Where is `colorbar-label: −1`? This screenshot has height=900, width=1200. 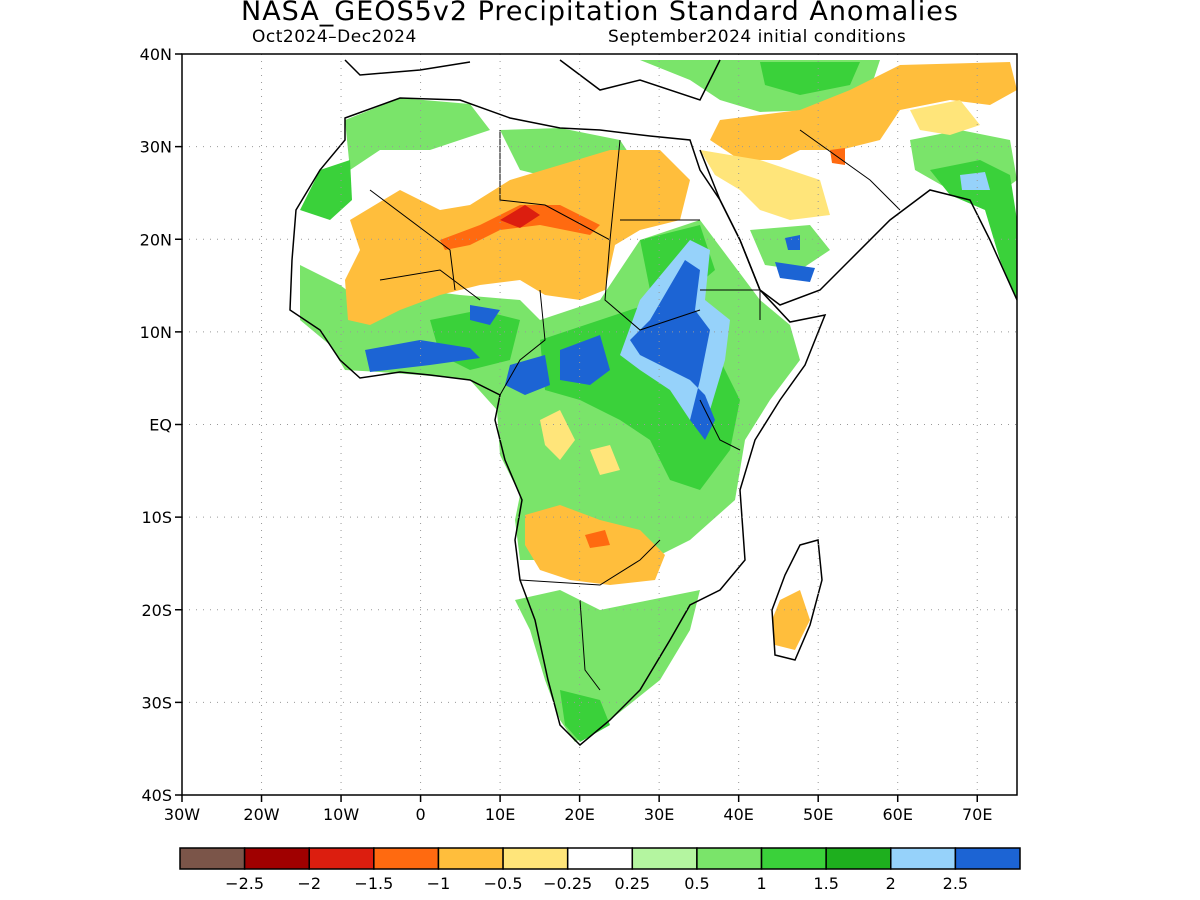 colorbar-label: −1 is located at coordinates (439, 883).